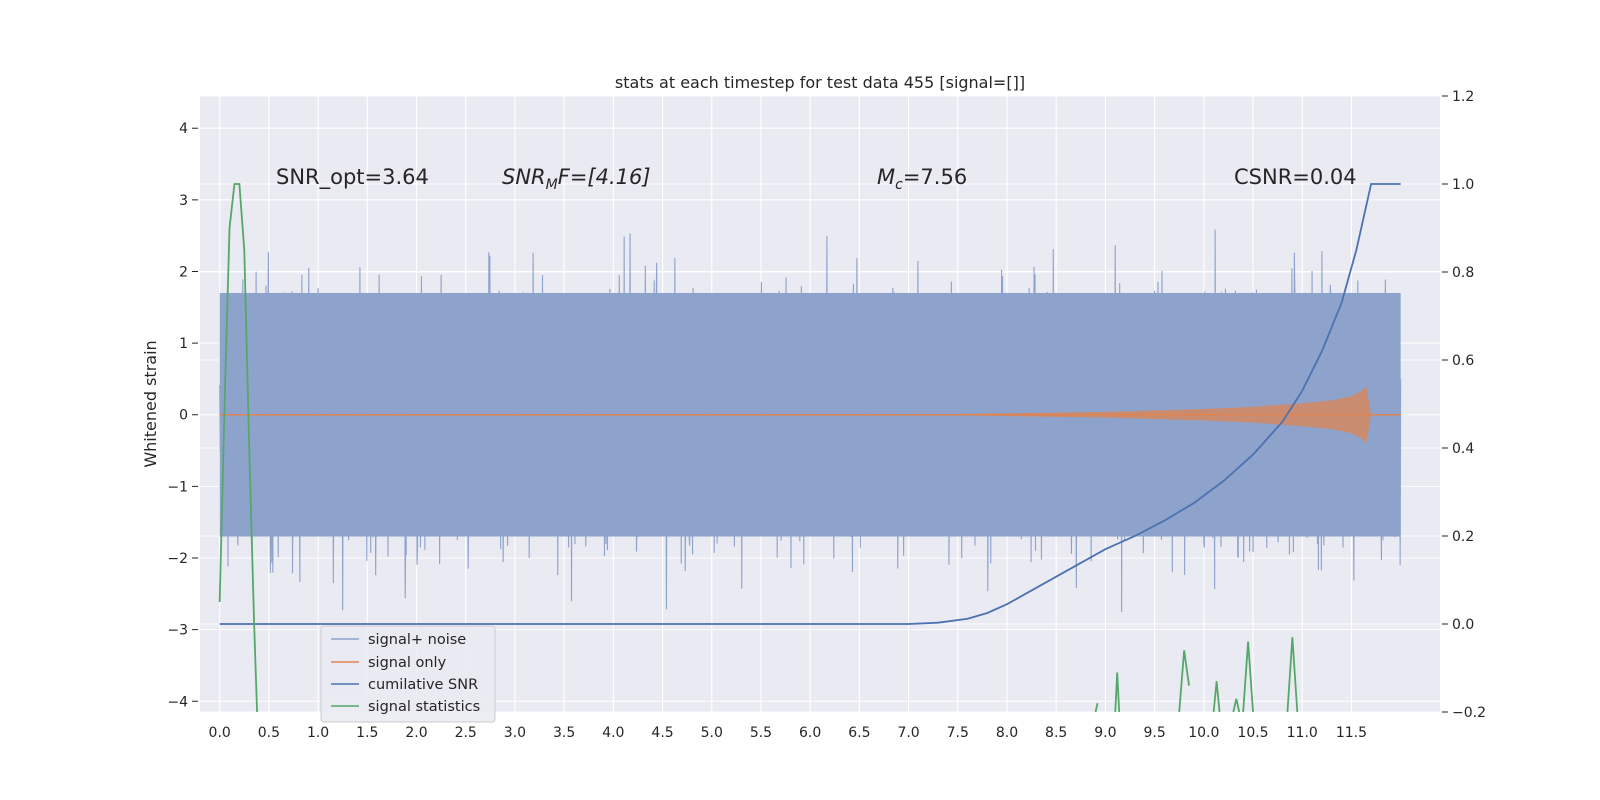  I want to click on mc-sub: c, so click(899, 185).